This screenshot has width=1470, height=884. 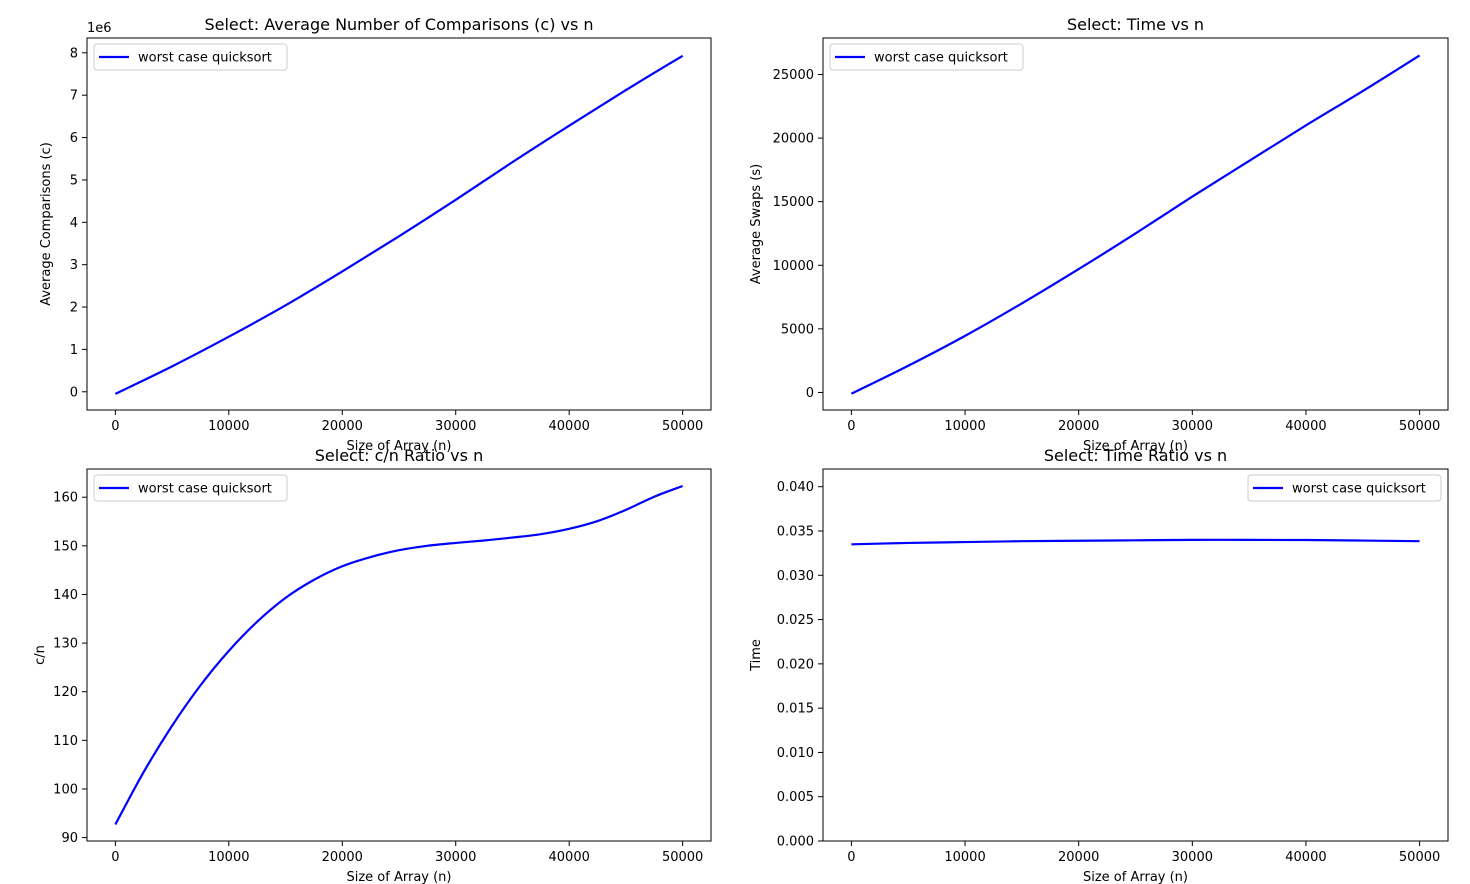 I want to click on y-tick-label: 0.035, so click(x=795, y=532).